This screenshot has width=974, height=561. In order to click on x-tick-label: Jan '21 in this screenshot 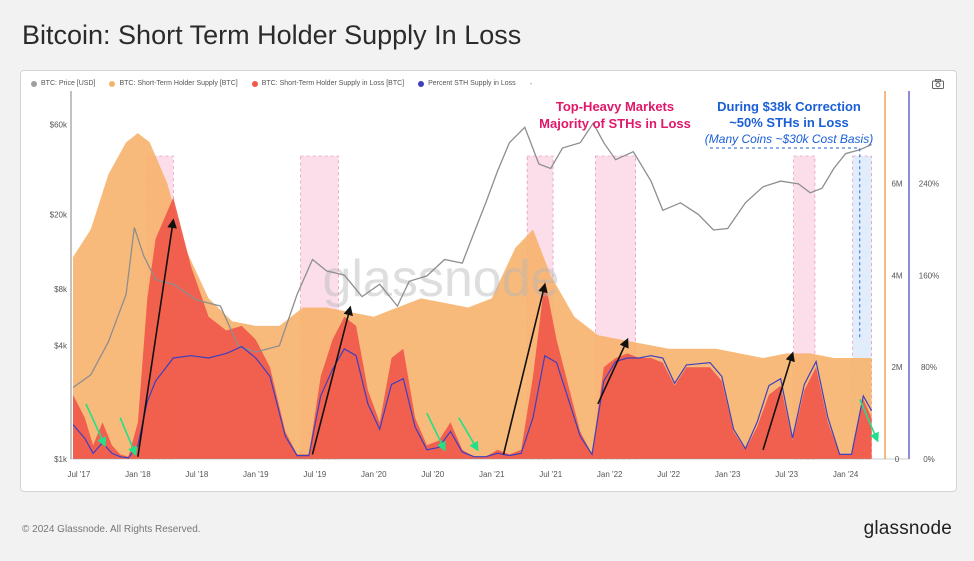, I will do `click(492, 474)`.